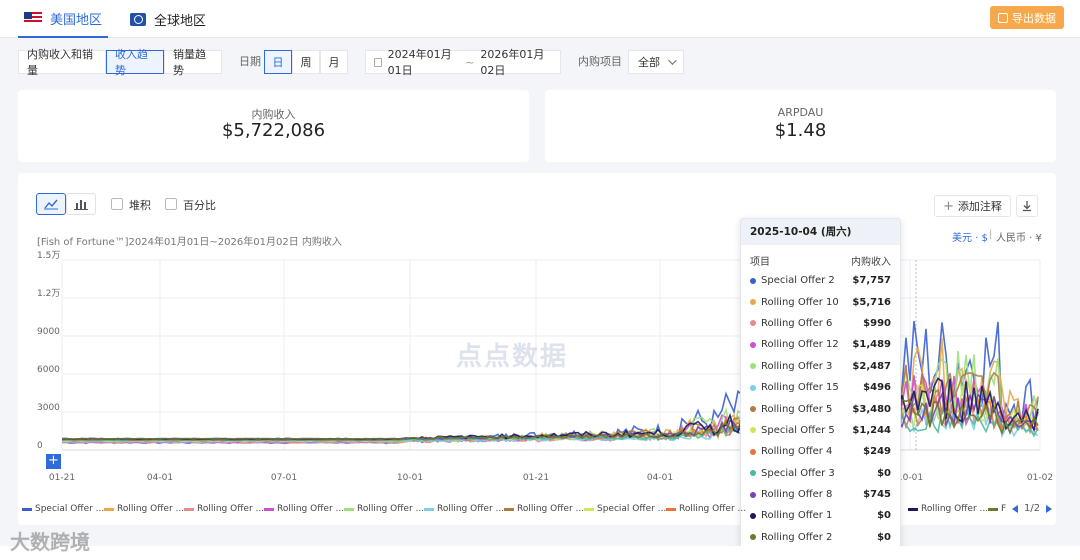 The height and width of the screenshot is (560, 1080). Describe the element at coordinates (800, 126) in the screenshot. I see `kpi-card-arpdau: ARPDAU $1.48` at that location.